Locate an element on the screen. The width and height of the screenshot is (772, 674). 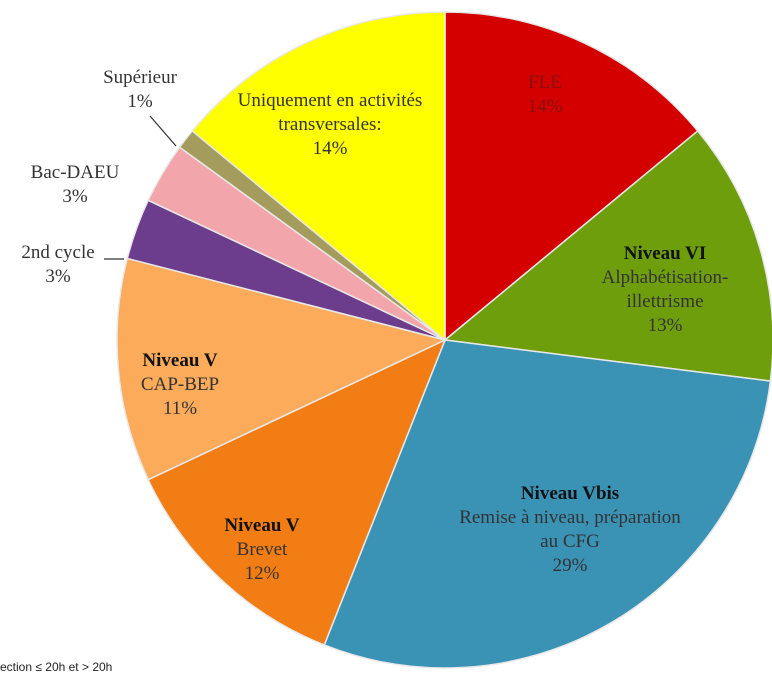
slice-label: Niveau VI Alphabétisation-illettrisme 13% is located at coordinates (665, 290).